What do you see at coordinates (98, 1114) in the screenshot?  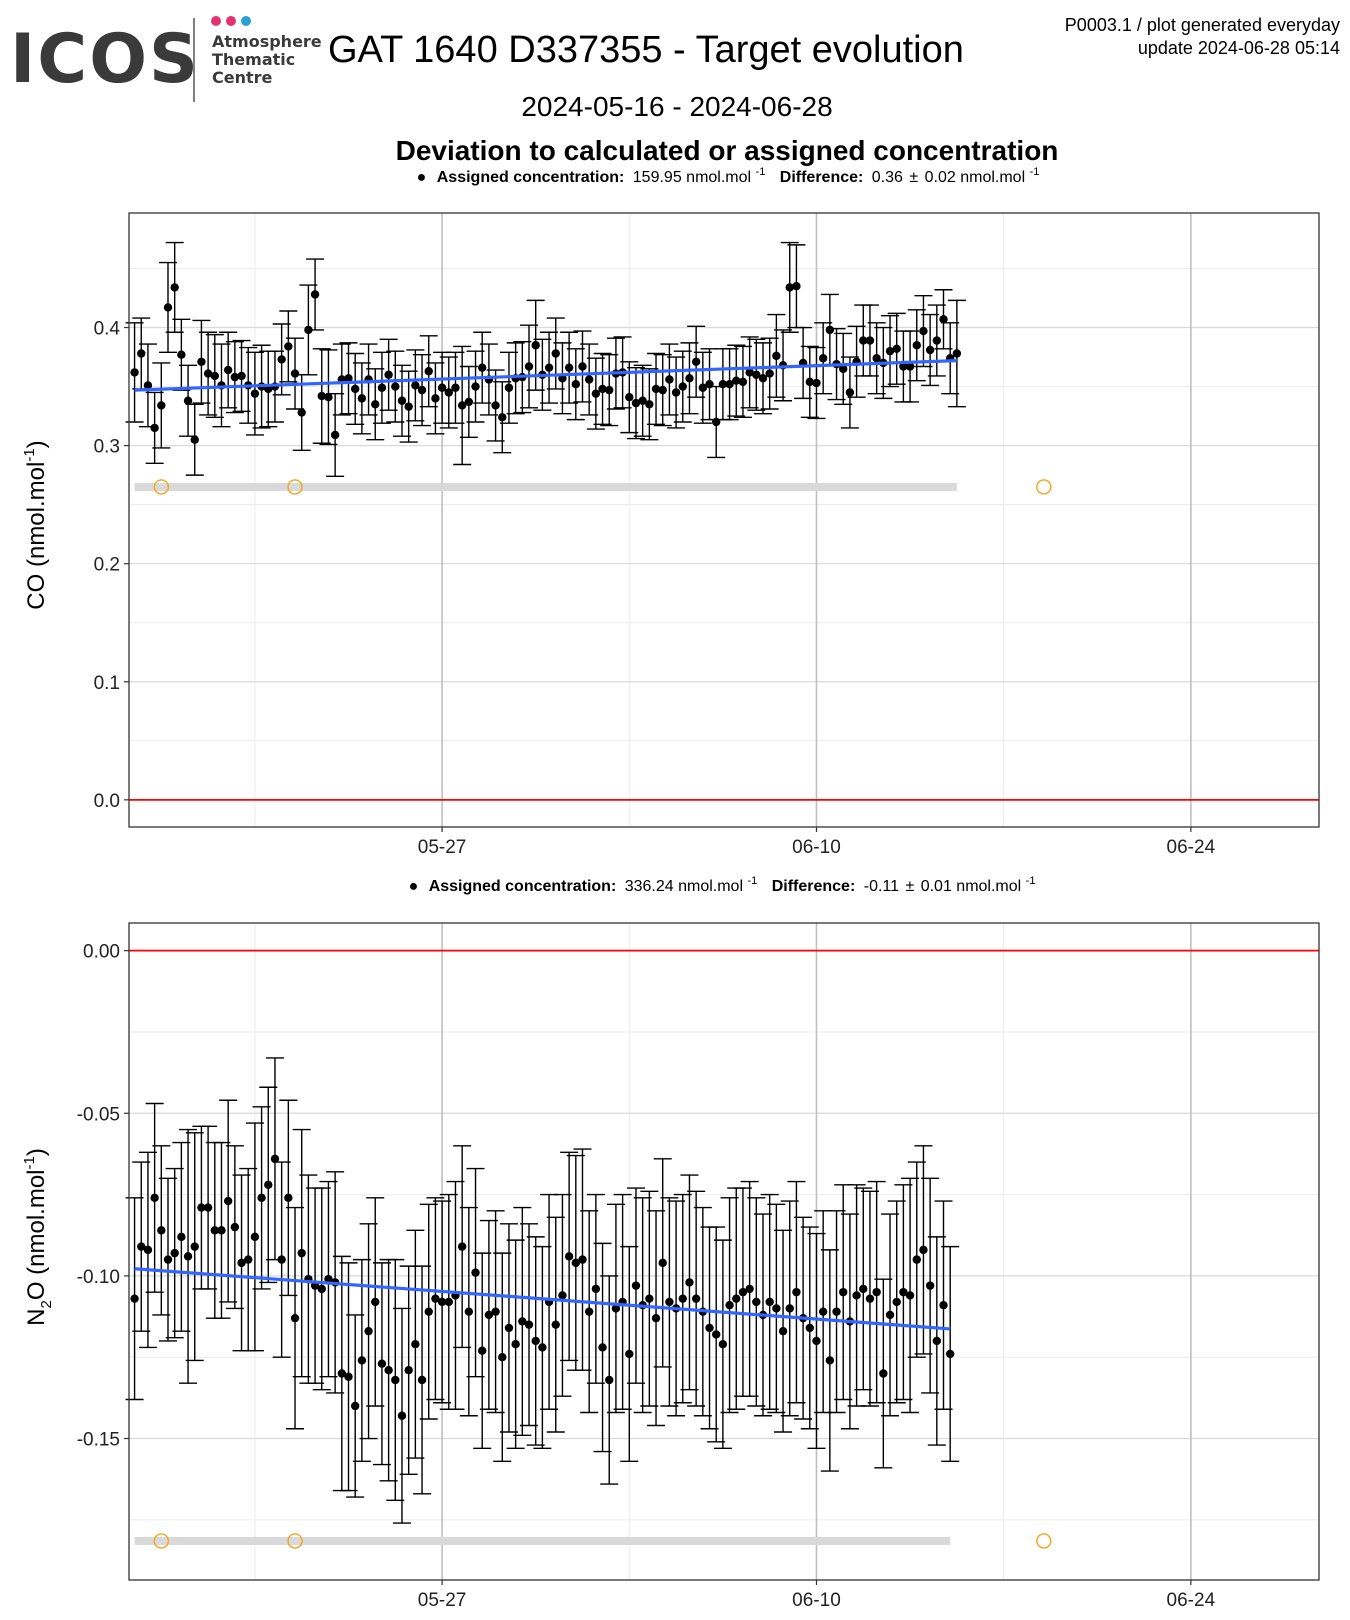 I see `y-tick-label: -0.05` at bounding box center [98, 1114].